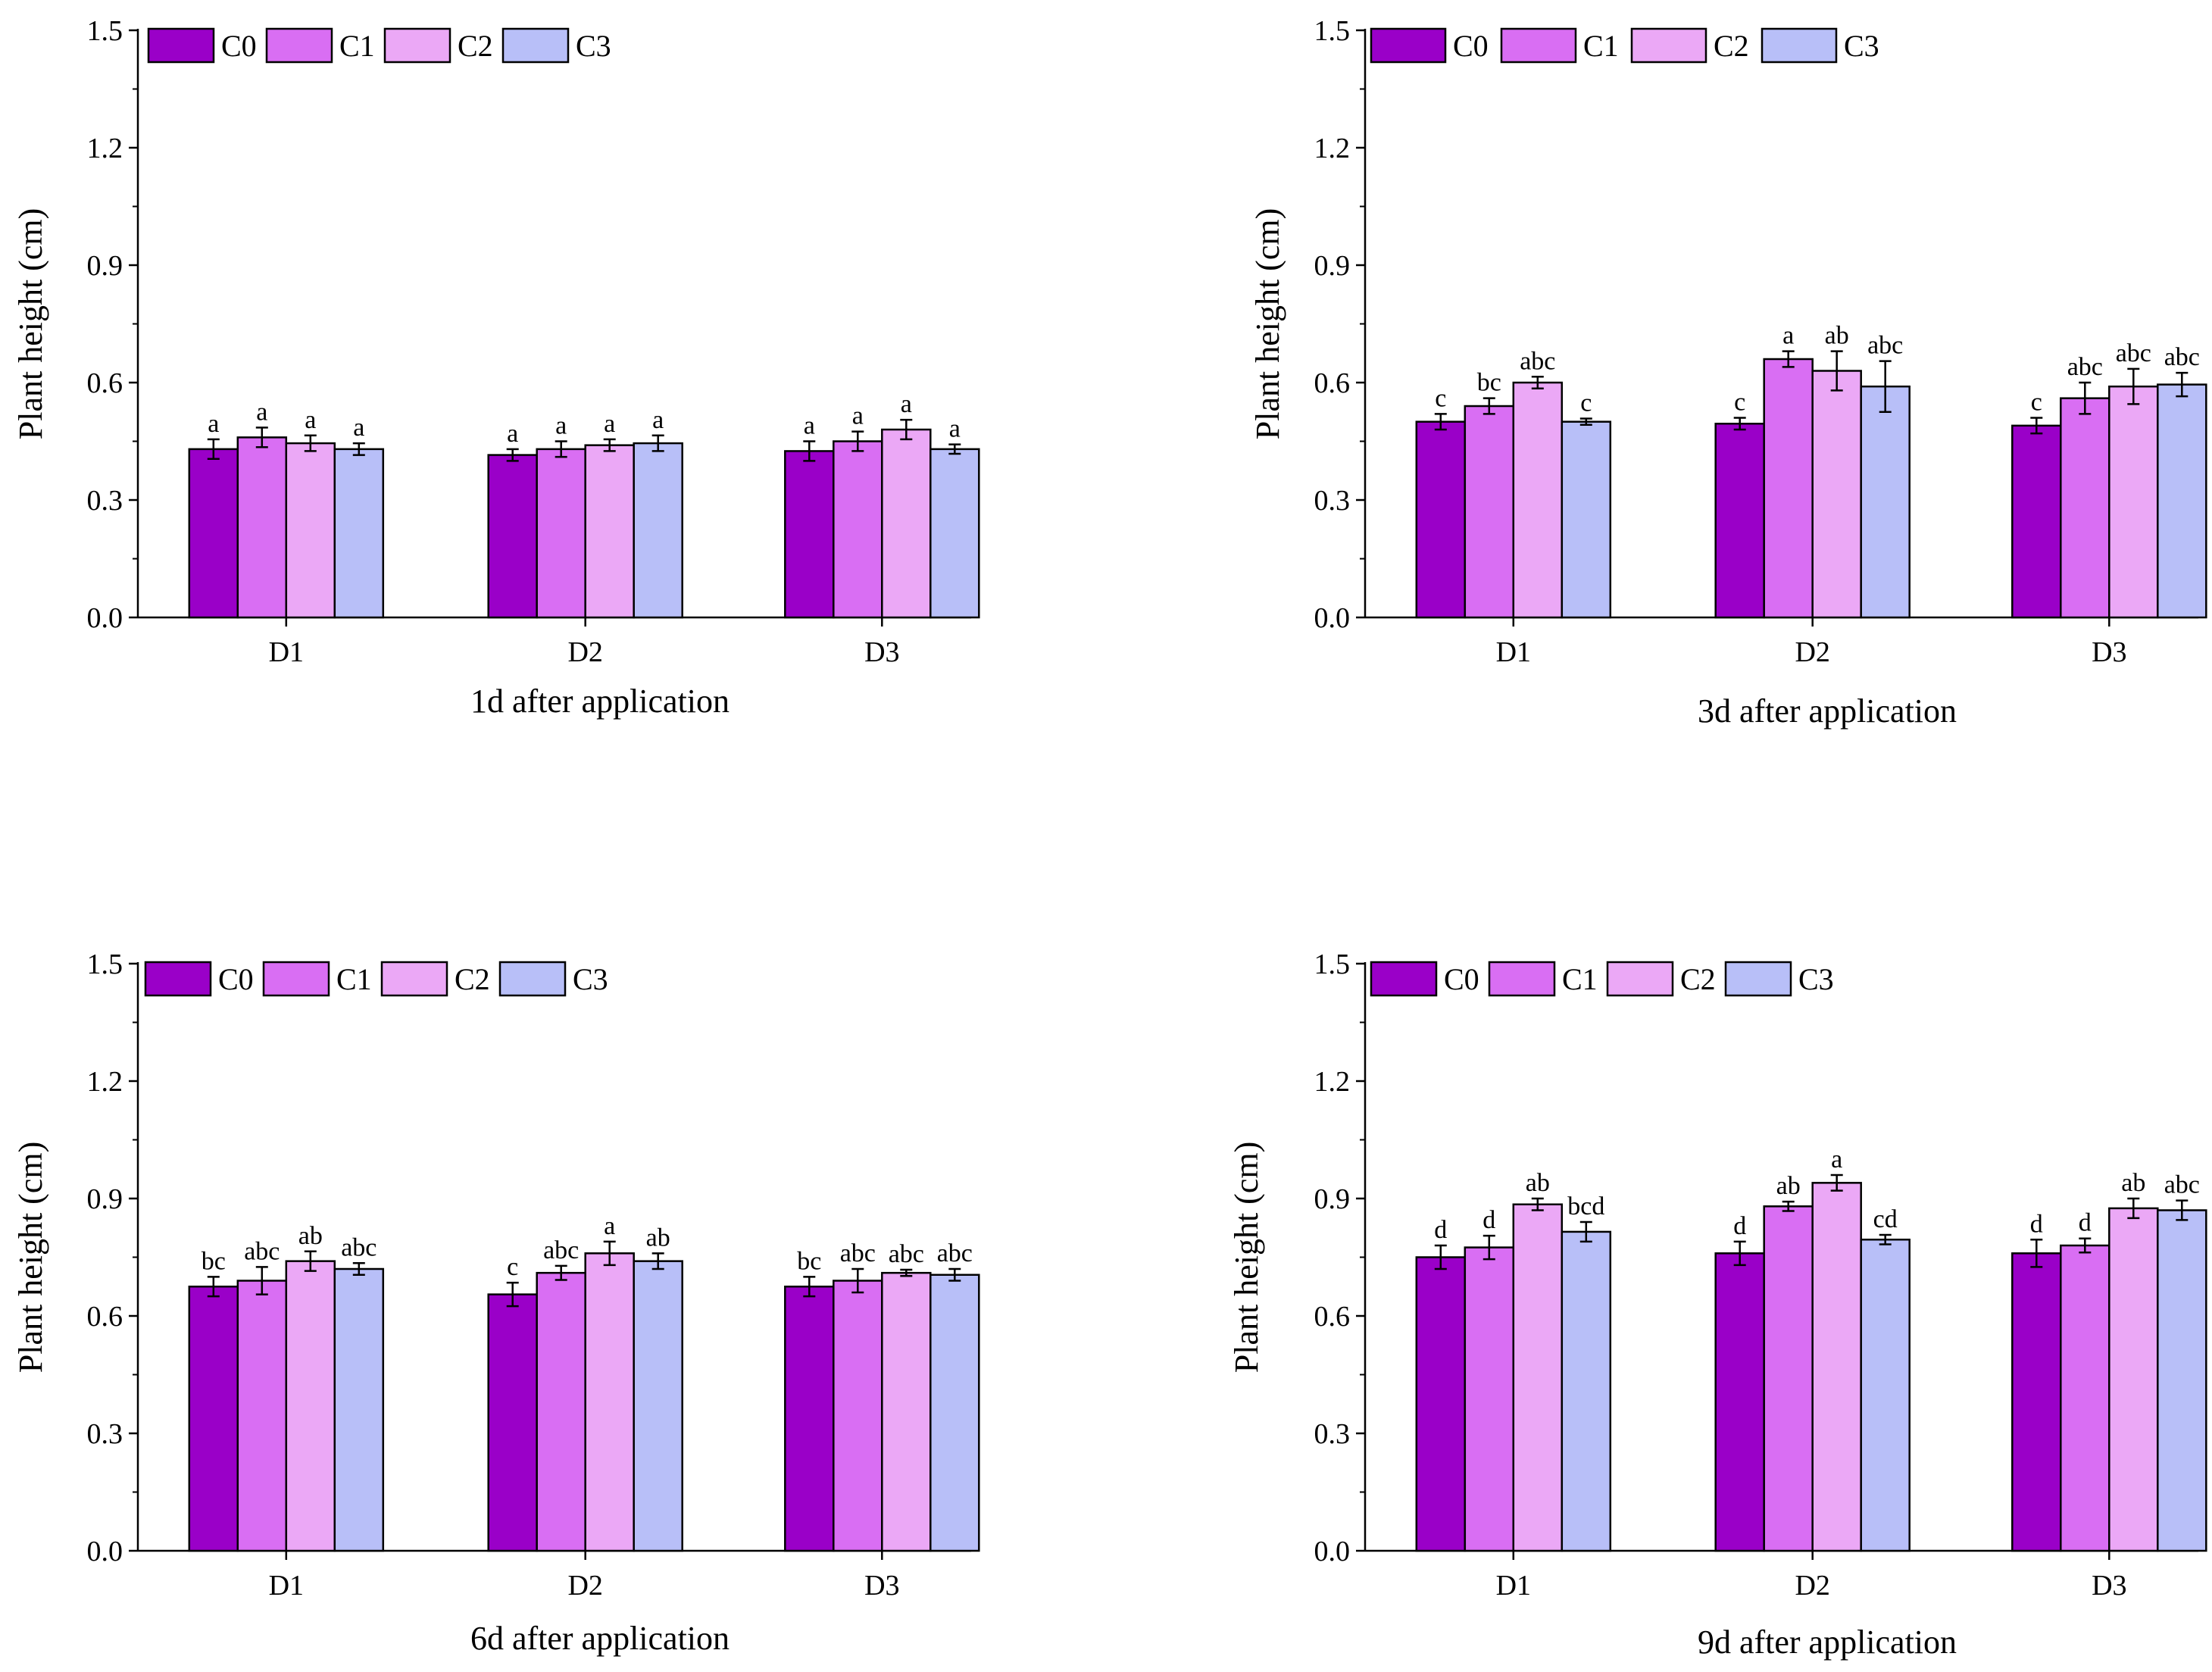  Describe the element at coordinates (1886, 1219) in the screenshot. I see `significance-letter: cd` at that location.